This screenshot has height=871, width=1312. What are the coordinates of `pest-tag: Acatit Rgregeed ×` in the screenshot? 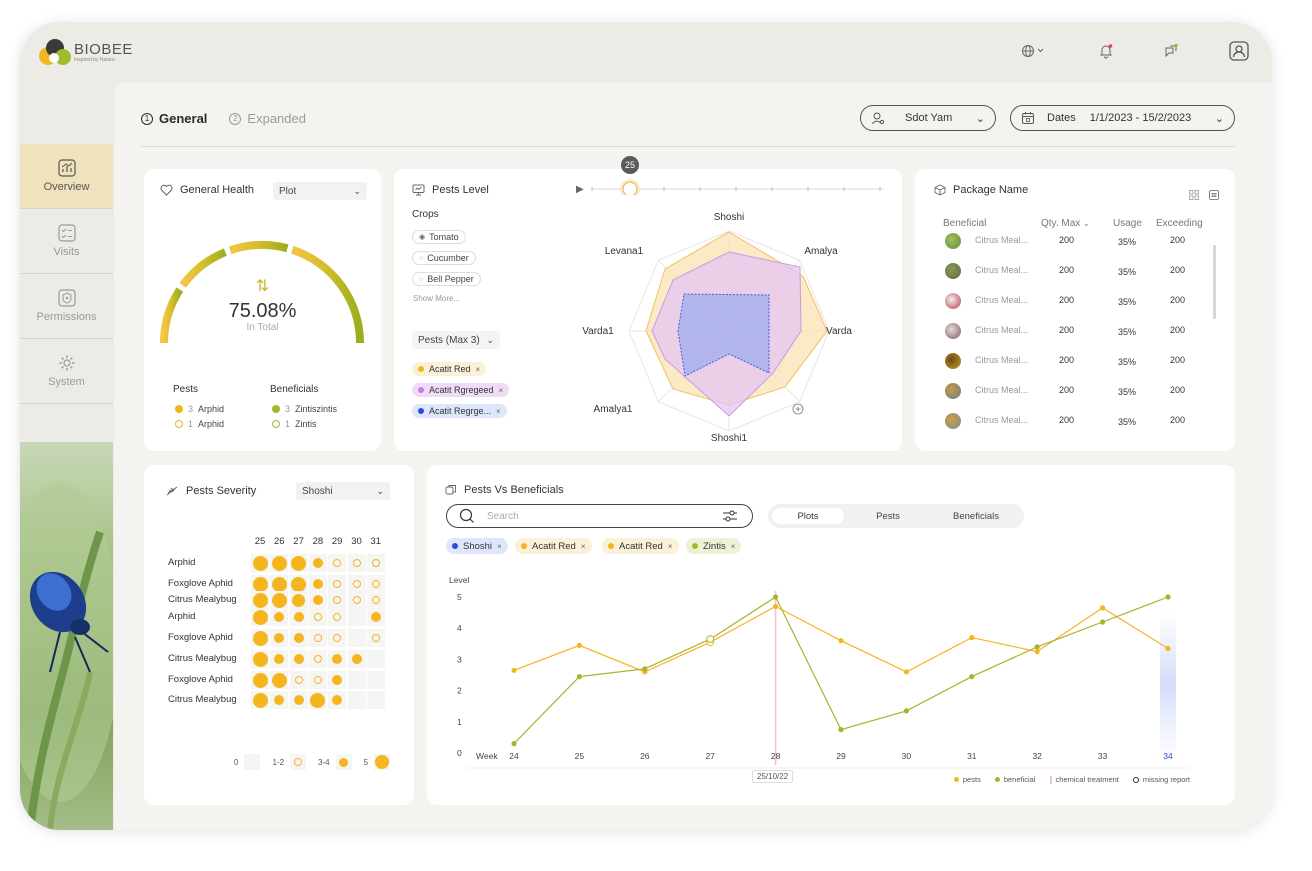 It's located at (461, 390).